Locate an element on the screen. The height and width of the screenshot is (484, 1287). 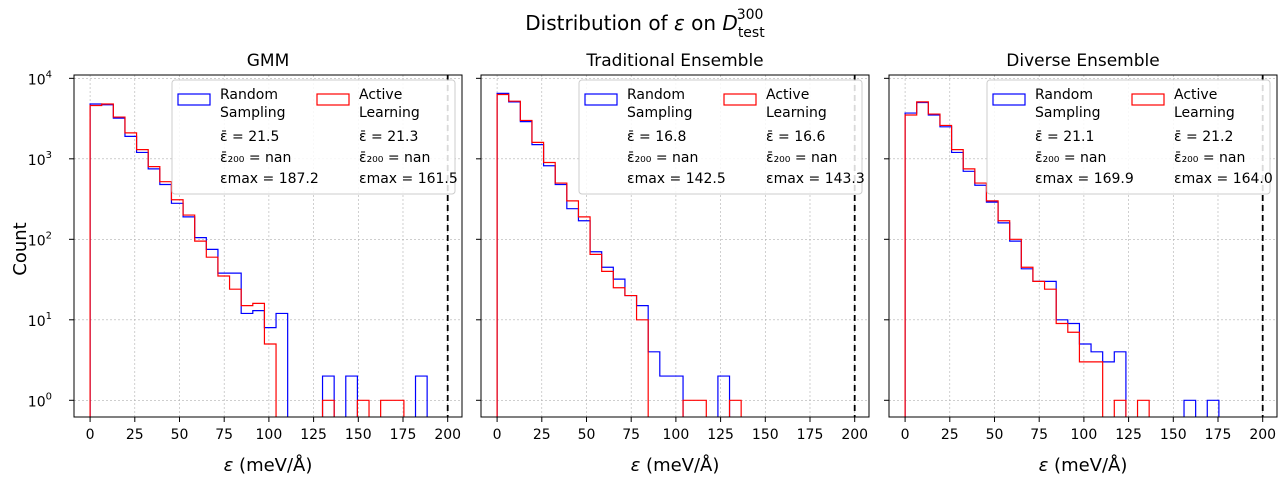
y-tick-exponent: 1 is located at coordinates (49, 316).